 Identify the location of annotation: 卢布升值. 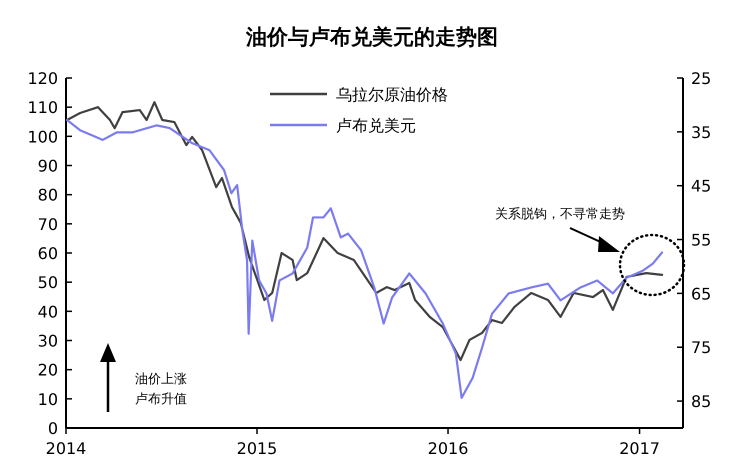
(161, 399).